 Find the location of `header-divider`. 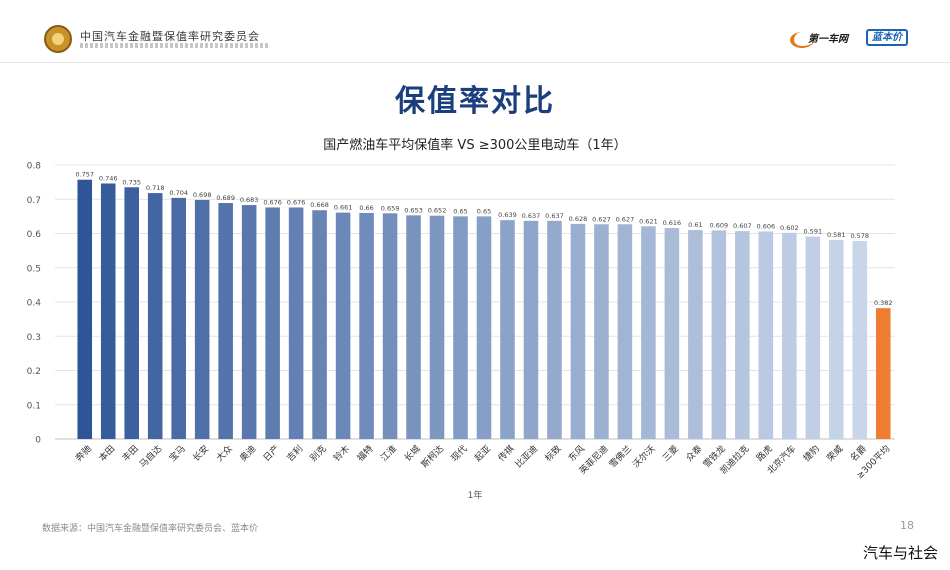

header-divider is located at coordinates (475, 62).